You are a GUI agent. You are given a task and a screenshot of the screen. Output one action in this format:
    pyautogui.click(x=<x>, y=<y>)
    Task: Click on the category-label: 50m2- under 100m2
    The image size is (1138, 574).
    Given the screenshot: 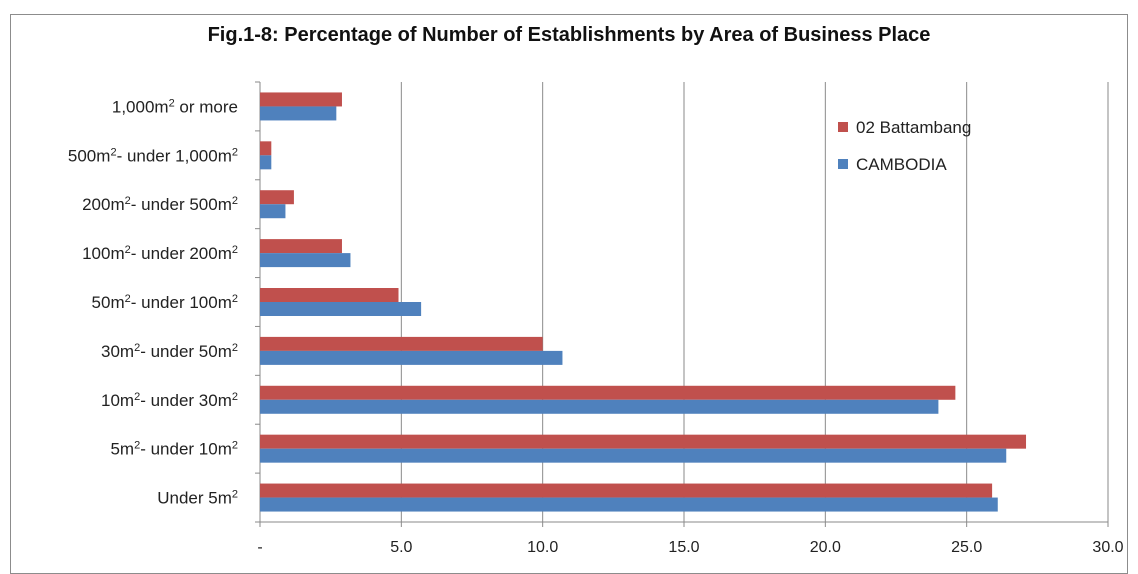 What is the action you would take?
    pyautogui.click(x=165, y=302)
    